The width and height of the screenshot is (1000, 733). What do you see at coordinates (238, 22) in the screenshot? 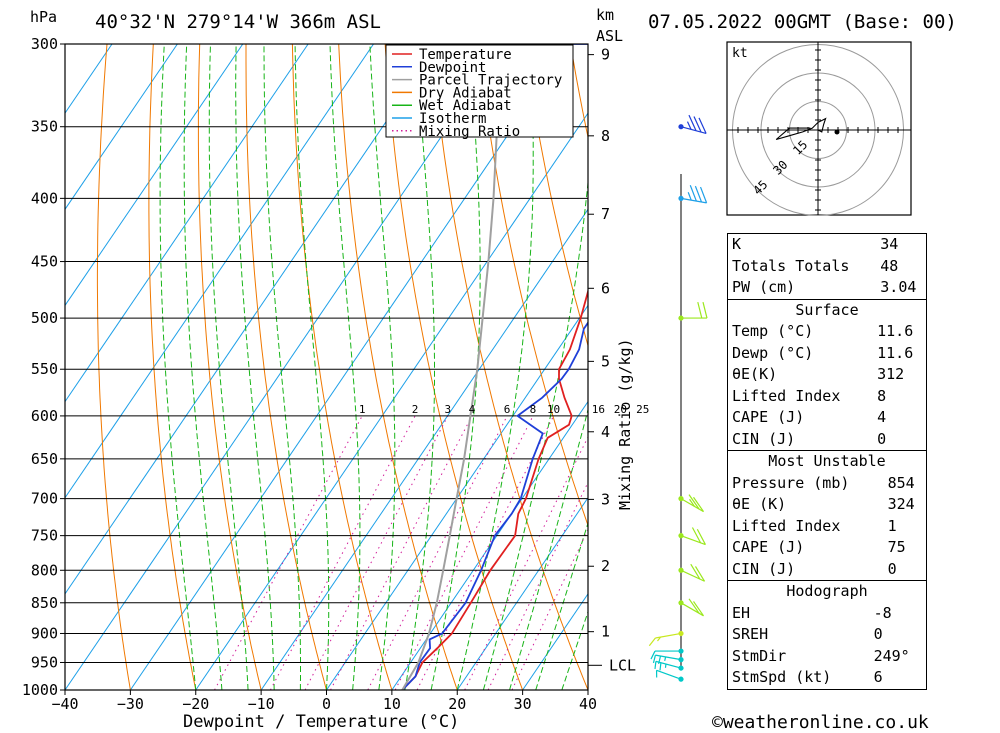
I see `location-title: 40°32'N 279°14'W 366m ASL` at bounding box center [238, 22].